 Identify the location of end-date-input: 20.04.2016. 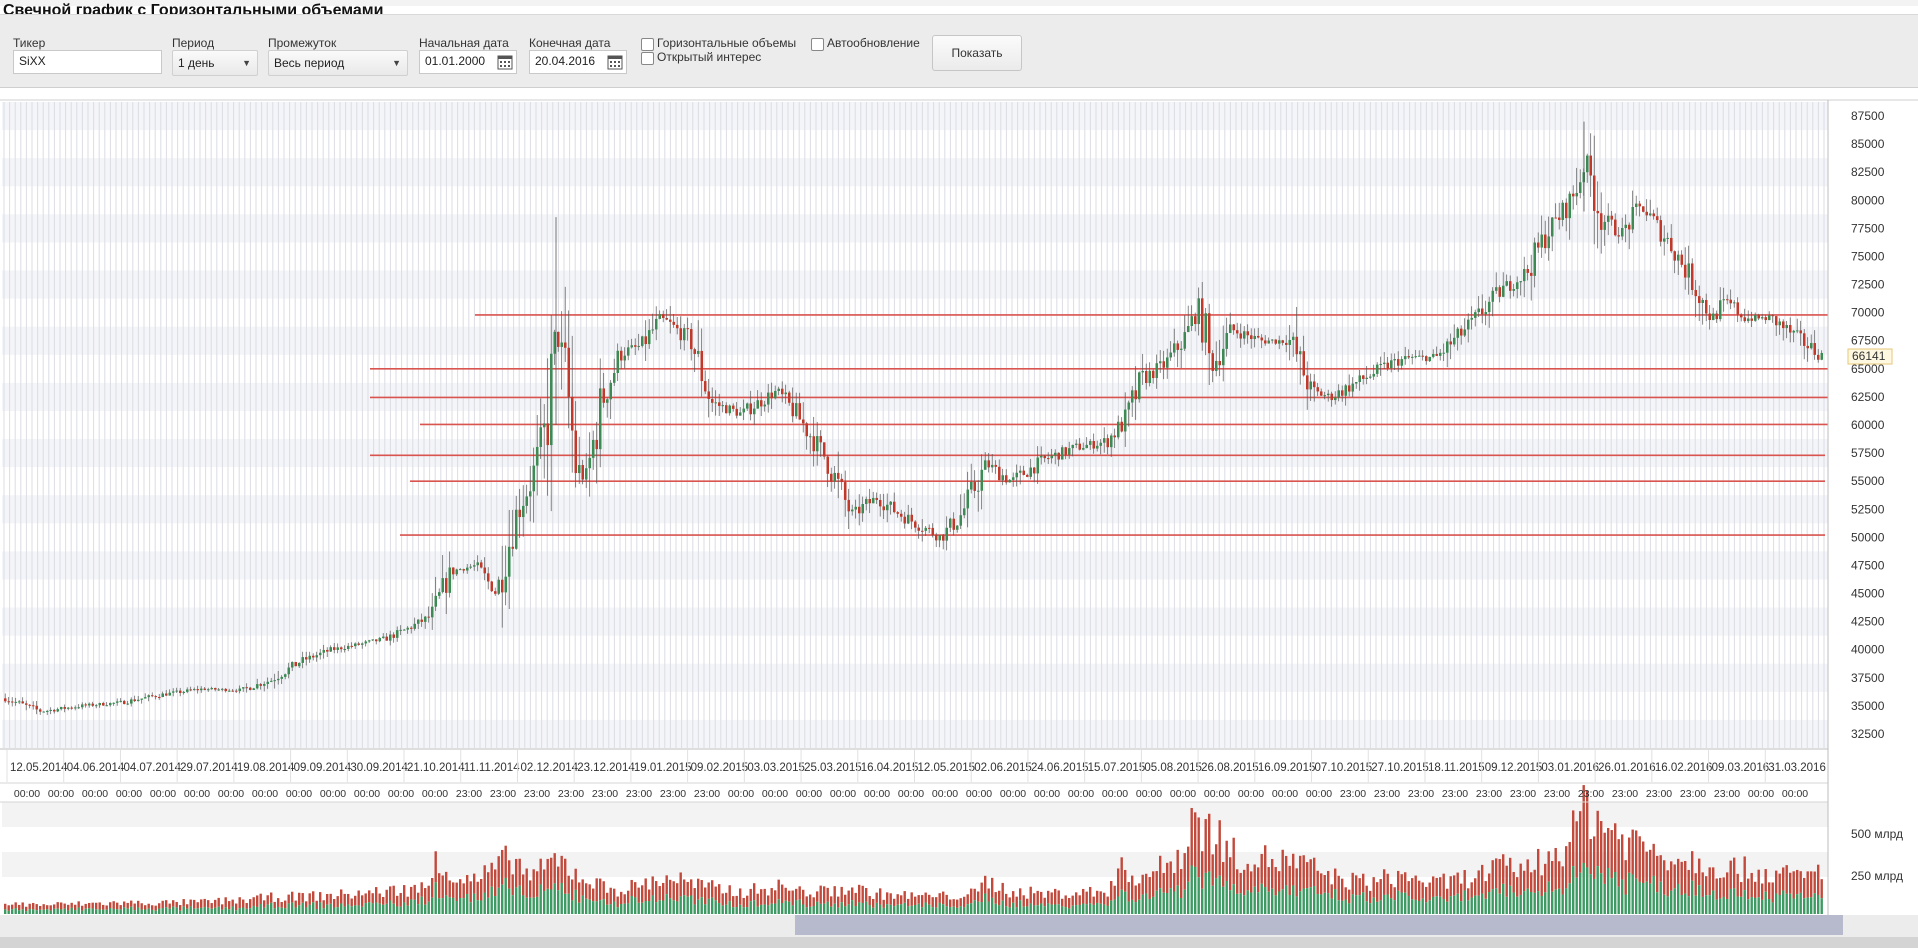
(578, 62).